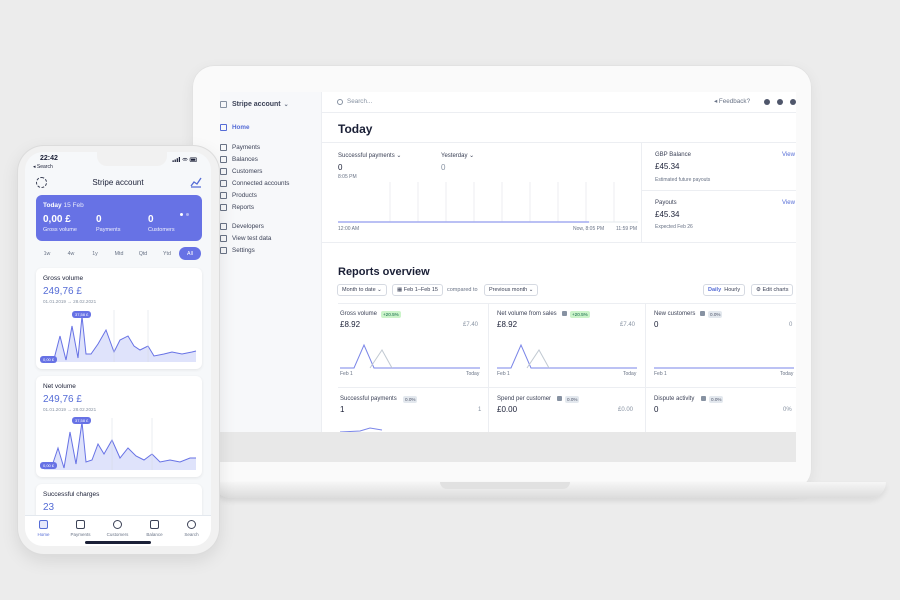 This screenshot has height=600, width=900. What do you see at coordinates (350, 324) in the screenshot?
I see `tile-gross-volume-value: £8.92` at bounding box center [350, 324].